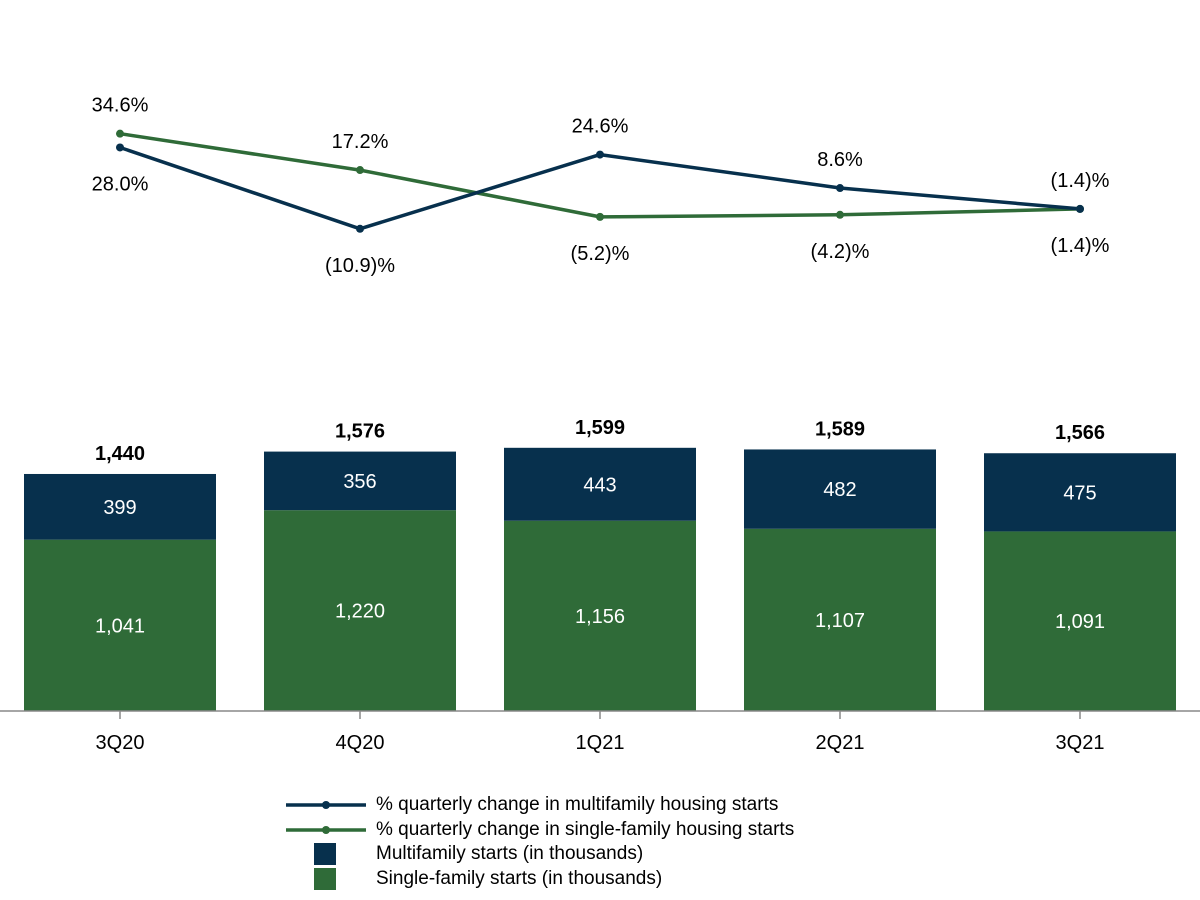  Describe the element at coordinates (325, 878) in the screenshot. I see `legend-swatch-single-family` at that location.